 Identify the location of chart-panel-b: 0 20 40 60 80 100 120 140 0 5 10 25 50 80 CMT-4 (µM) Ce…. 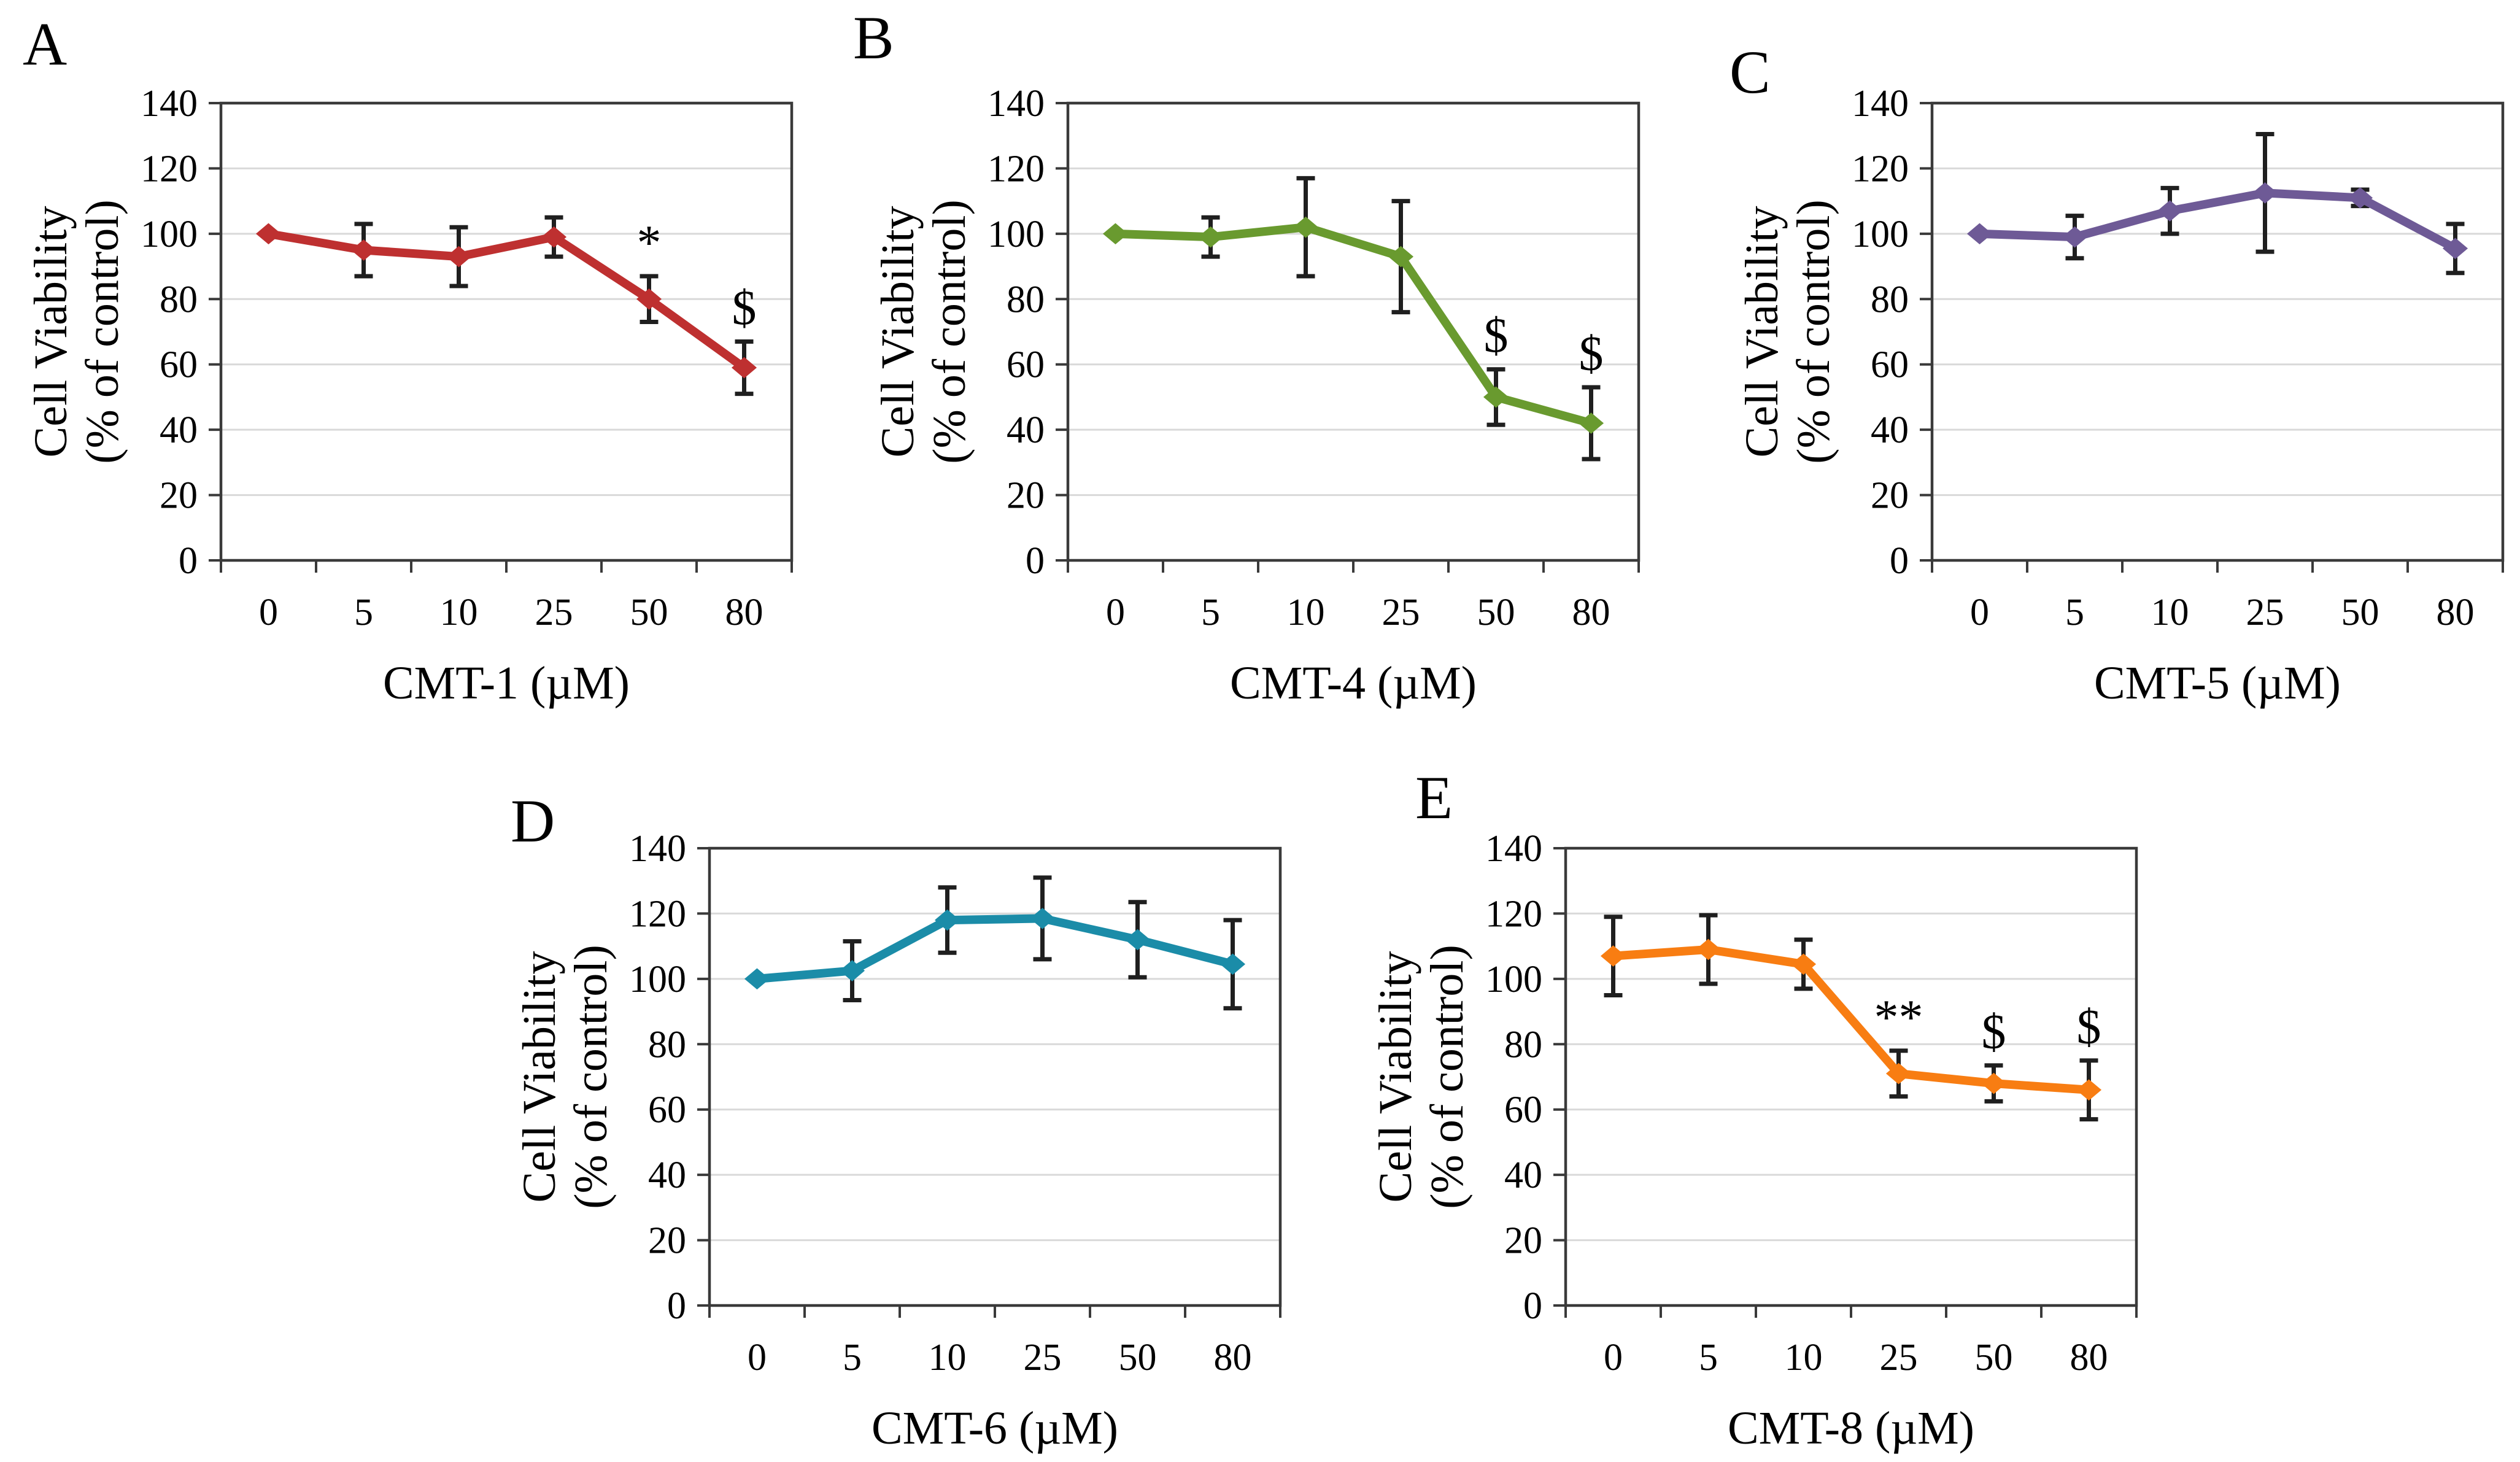
(1256, 396).